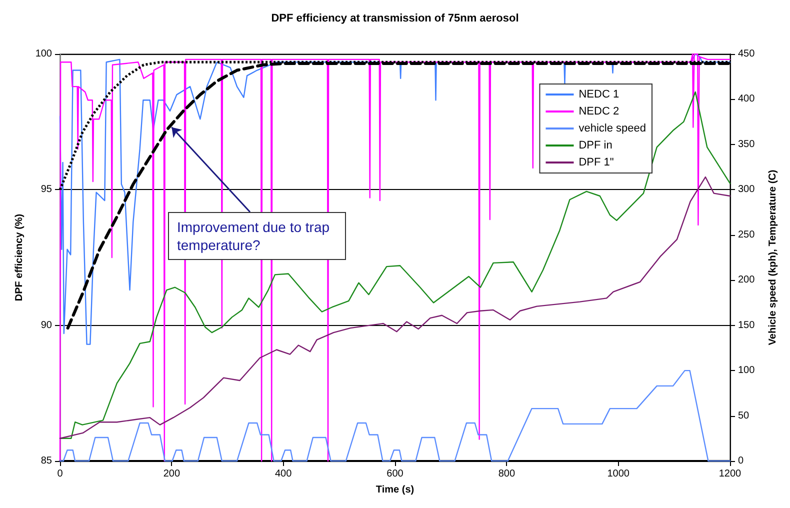  I want to click on legend-label: DPF 1", so click(596, 162).